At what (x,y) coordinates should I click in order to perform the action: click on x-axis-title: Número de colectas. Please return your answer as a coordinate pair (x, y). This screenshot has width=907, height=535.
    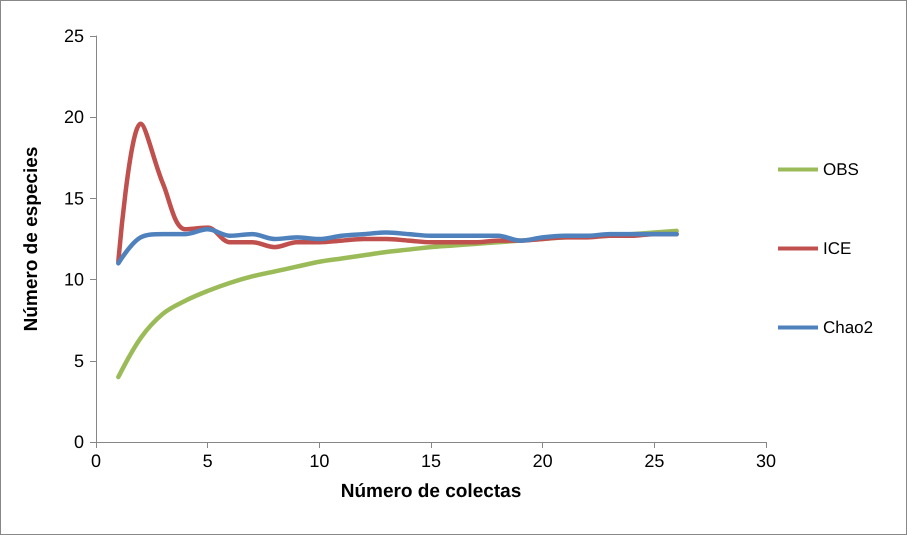
    Looking at the image, I should click on (431, 491).